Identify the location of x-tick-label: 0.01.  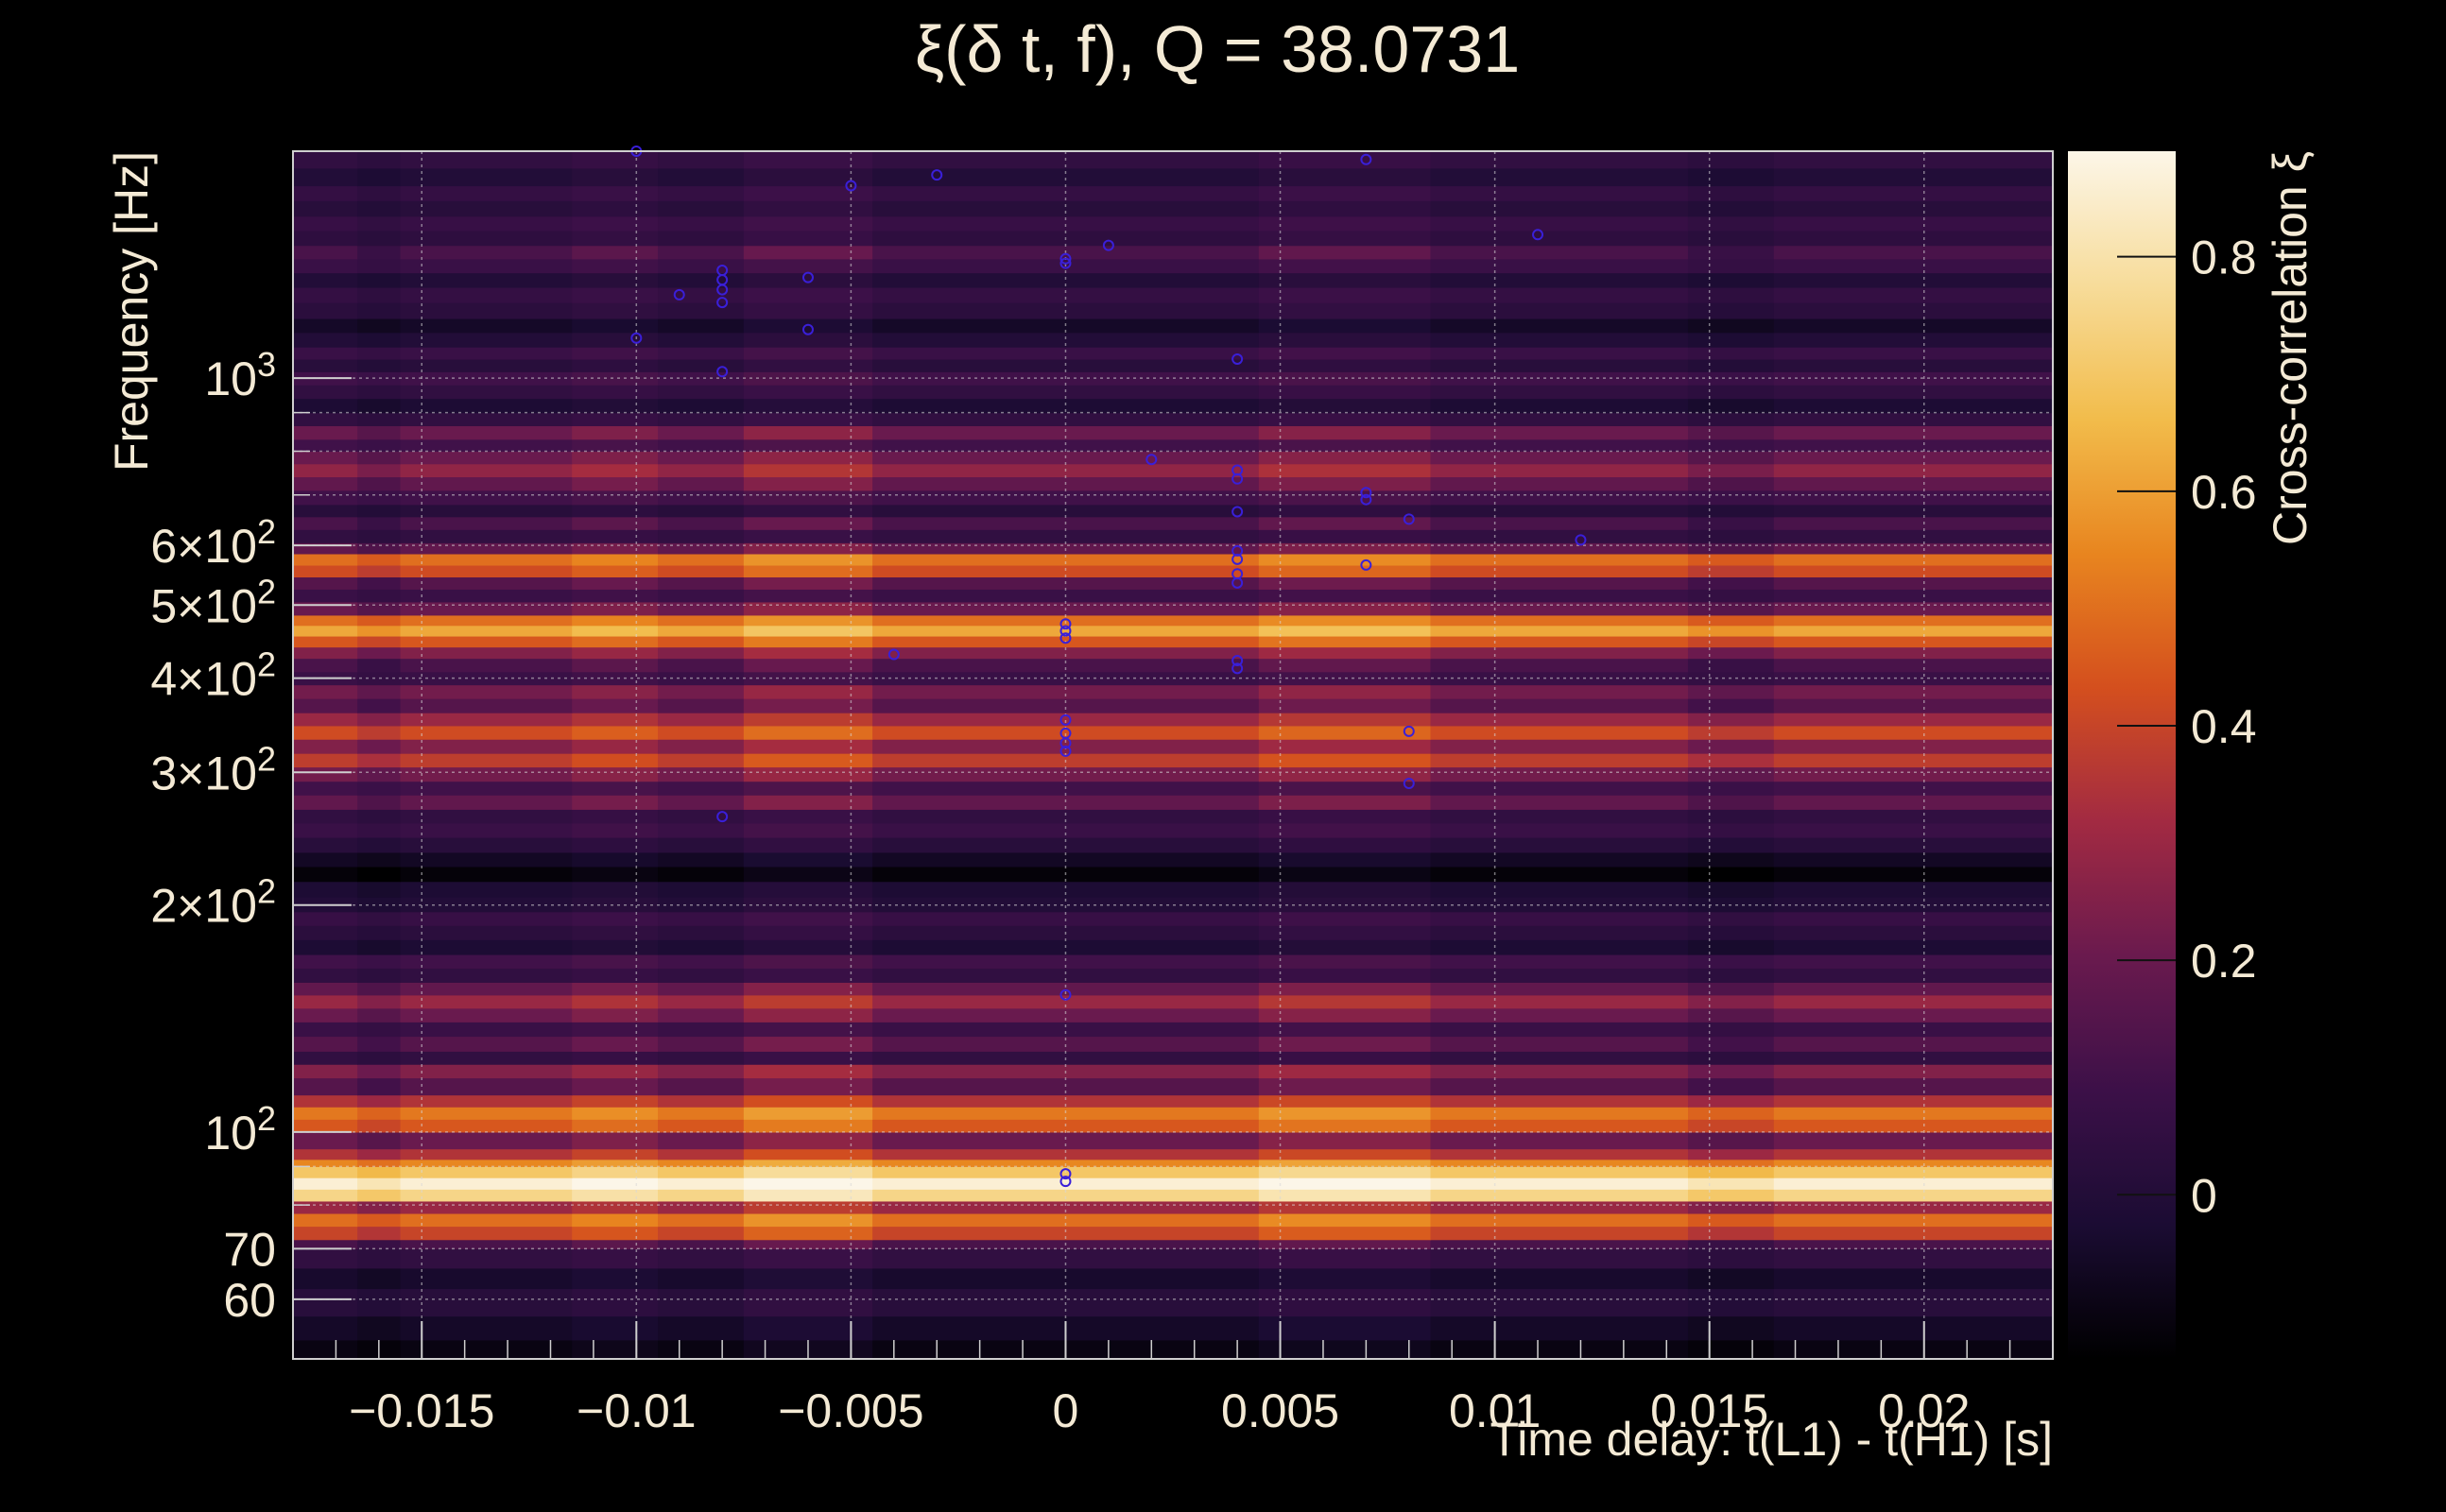
(1495, 1410).